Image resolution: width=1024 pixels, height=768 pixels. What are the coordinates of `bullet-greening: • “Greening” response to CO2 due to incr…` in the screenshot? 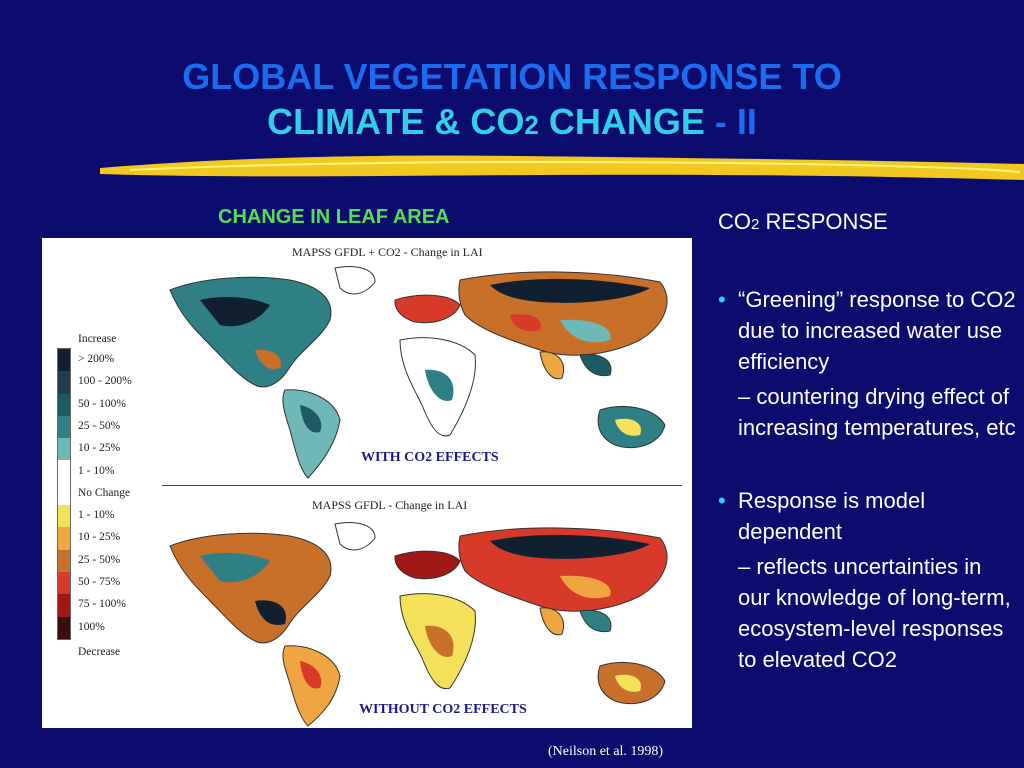 It's located at (868, 330).